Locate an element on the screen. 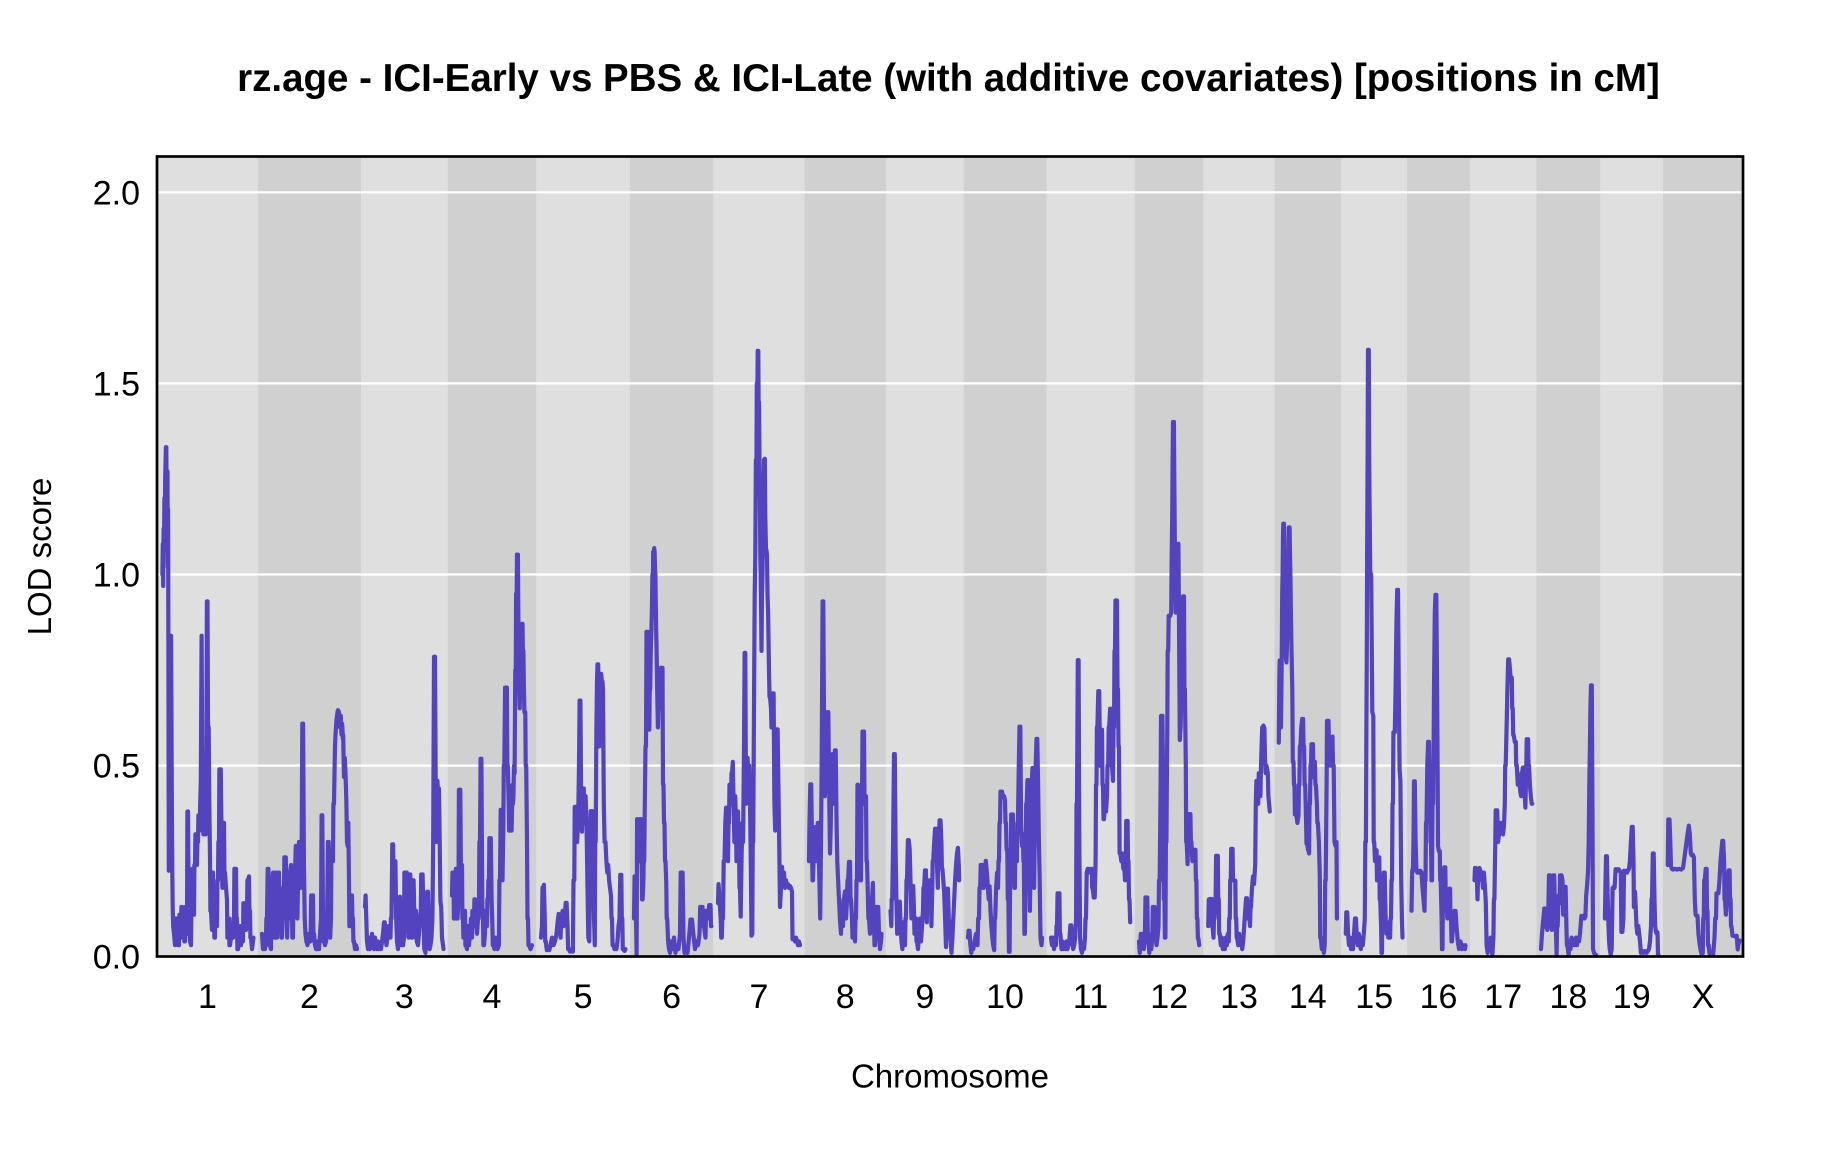 The height and width of the screenshot is (1157, 1824). svg-text: 3 is located at coordinates (404, 997).